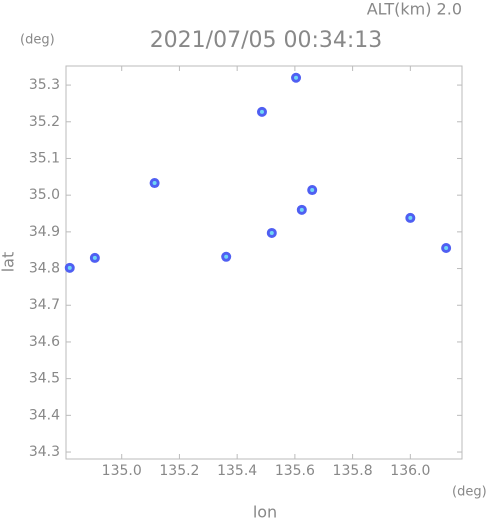 This screenshot has width=491, height=521. I want to click on y-tick-label: 34.9, so click(44, 232).